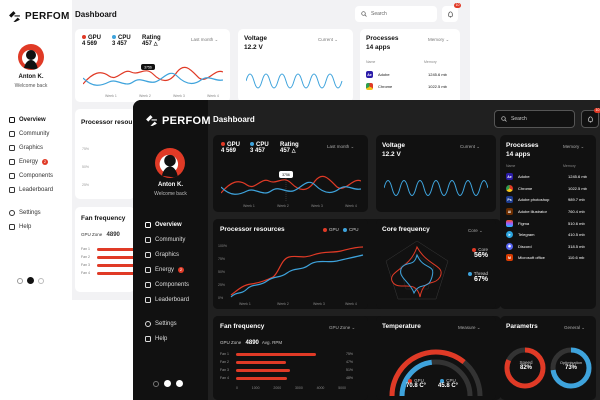 The width and height of the screenshot is (600, 400). I want to click on components-icon, so click(12, 176).